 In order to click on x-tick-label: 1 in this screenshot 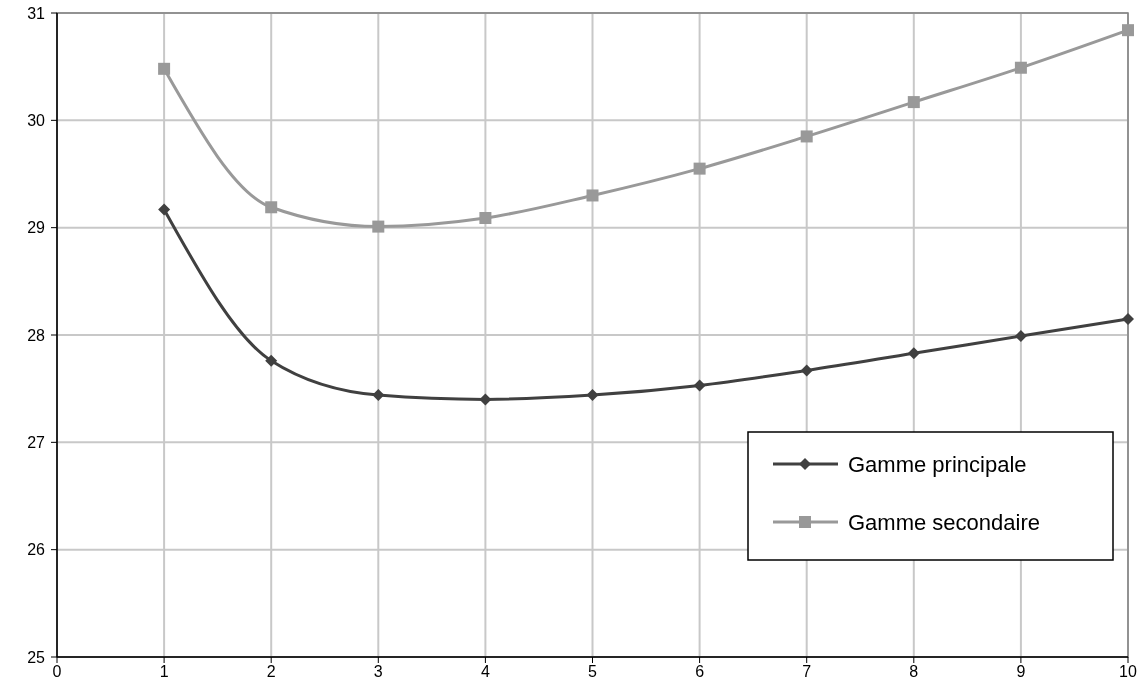, I will do `click(164, 671)`.